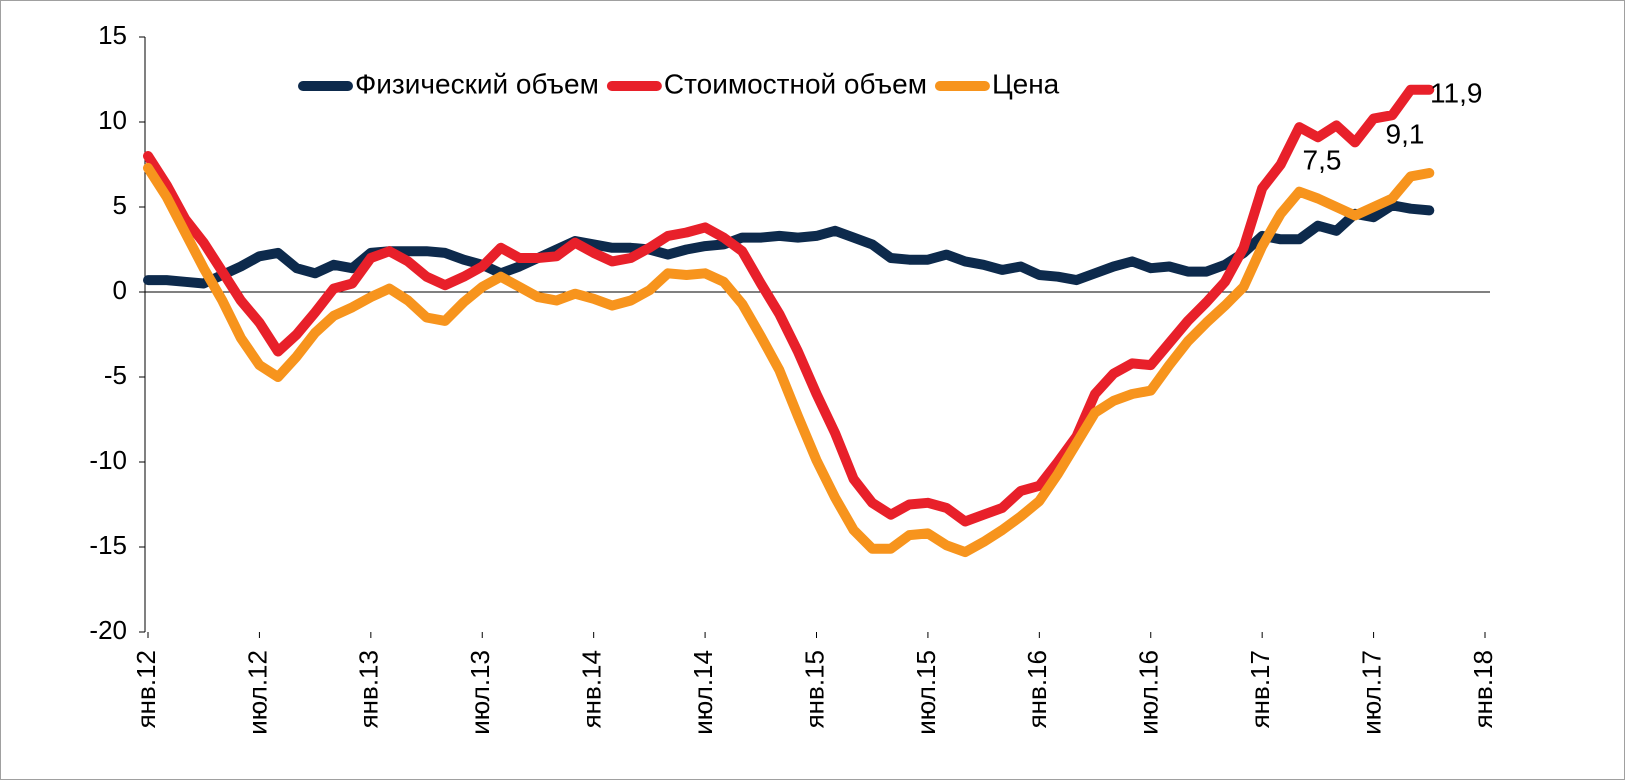 Image resolution: width=1625 pixels, height=780 pixels. What do you see at coordinates (1149, 692) in the screenshot?
I see `x-tick-label: июл.16` at bounding box center [1149, 692].